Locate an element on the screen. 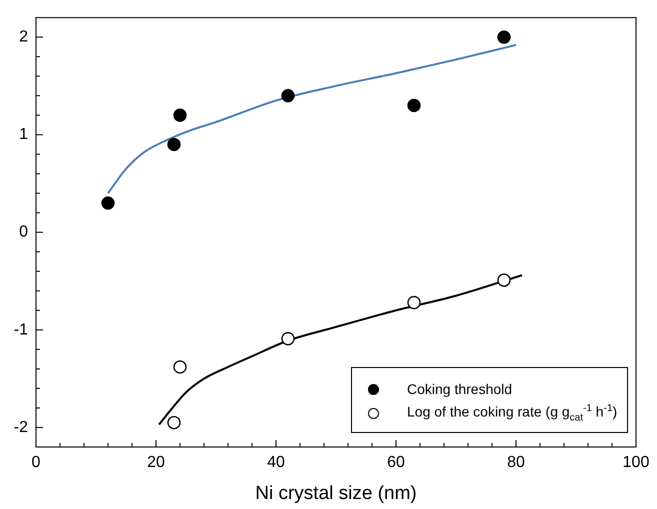 Image resolution: width=657 pixels, height=509 pixels. x-tick-label: 100 is located at coordinates (636, 463).